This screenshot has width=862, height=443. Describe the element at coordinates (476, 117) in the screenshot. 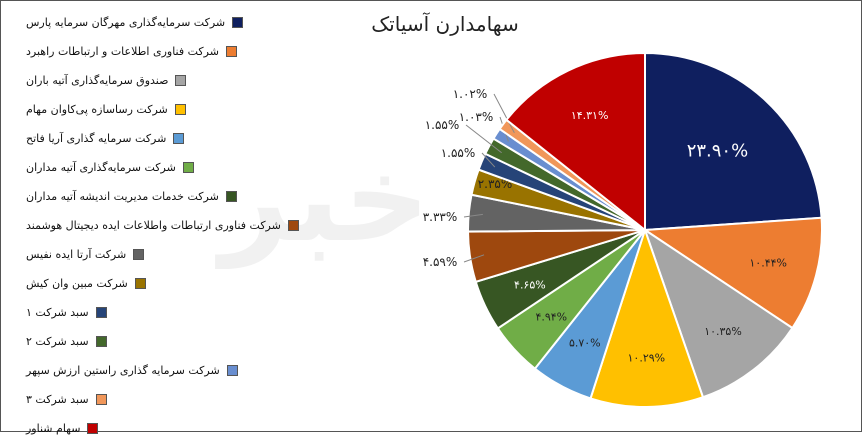

I see `slice-label: ۱.۰۳%` at that location.